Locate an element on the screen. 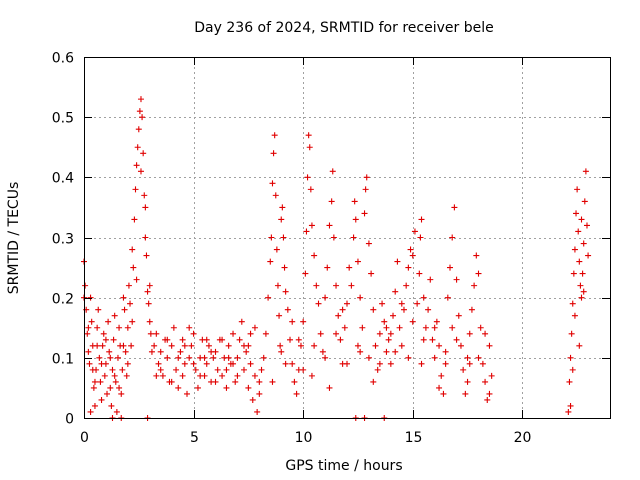  y-tick-label: 0.5 is located at coordinates (63, 119).